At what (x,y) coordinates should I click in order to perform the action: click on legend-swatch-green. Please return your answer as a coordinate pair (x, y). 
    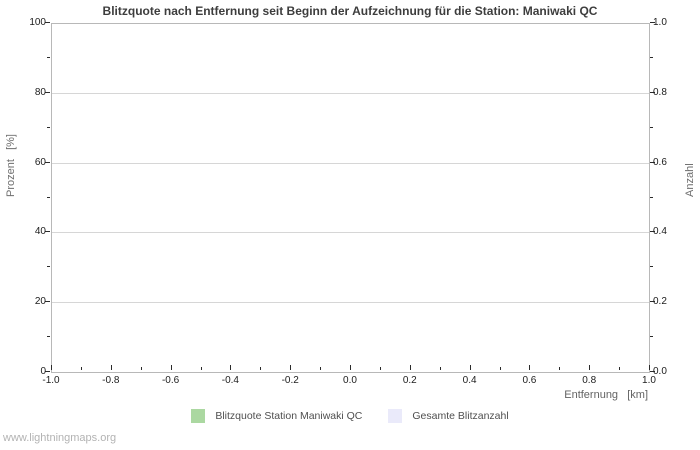
    Looking at the image, I should click on (198, 416).